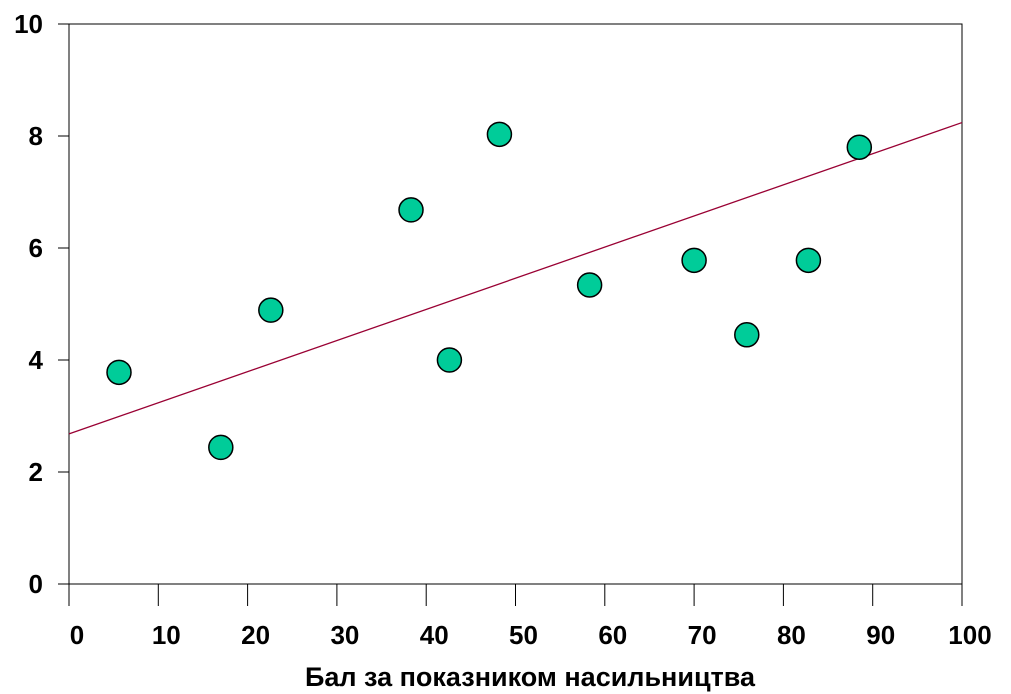  Describe the element at coordinates (36, 360) in the screenshot. I see `y-tick-label: 4` at that location.